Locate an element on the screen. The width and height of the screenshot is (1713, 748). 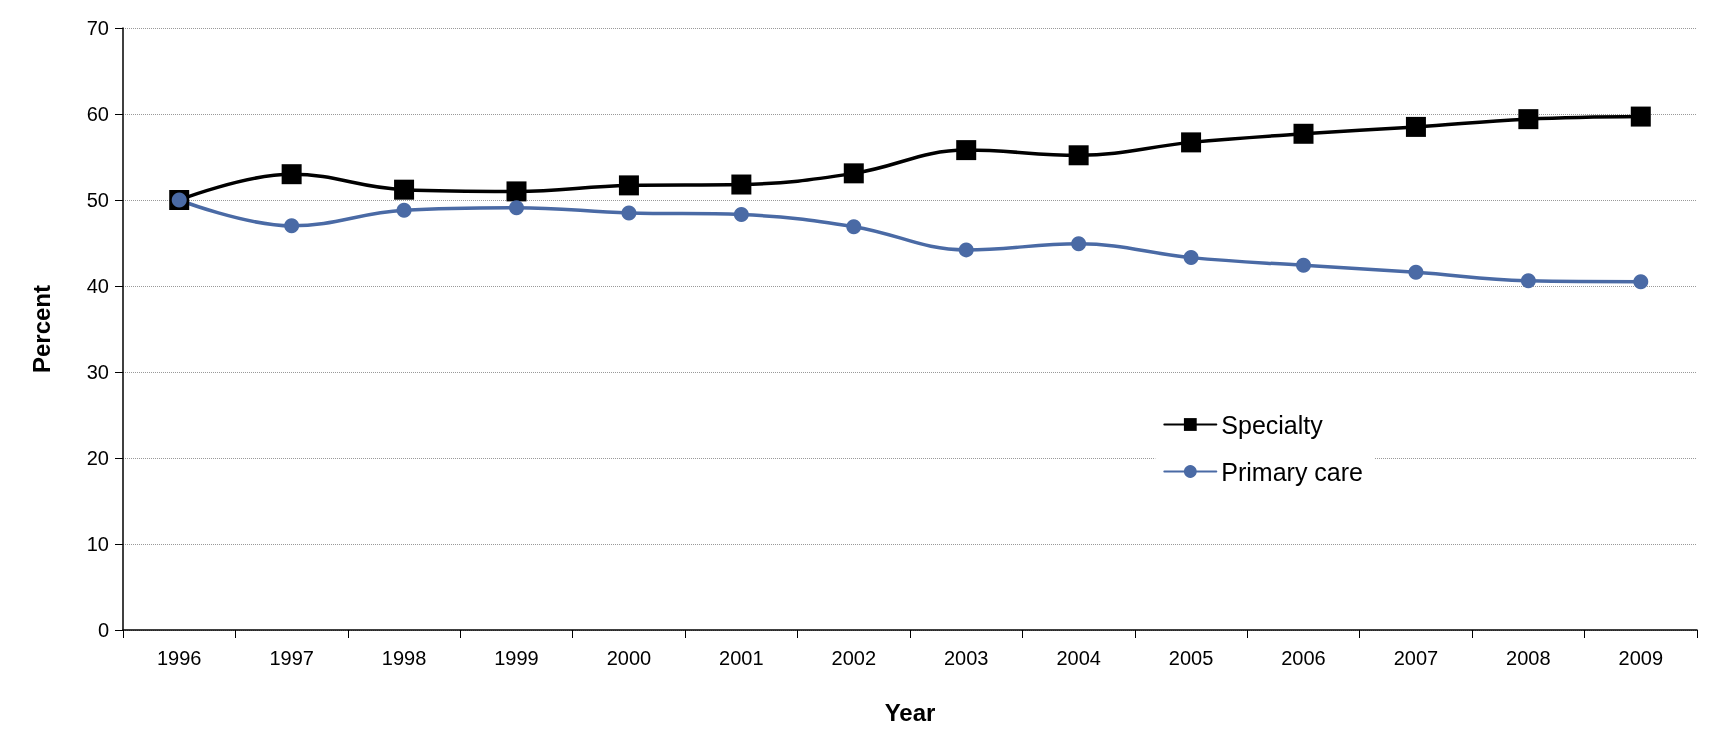
y-axis-title: Percent is located at coordinates (41, 329).